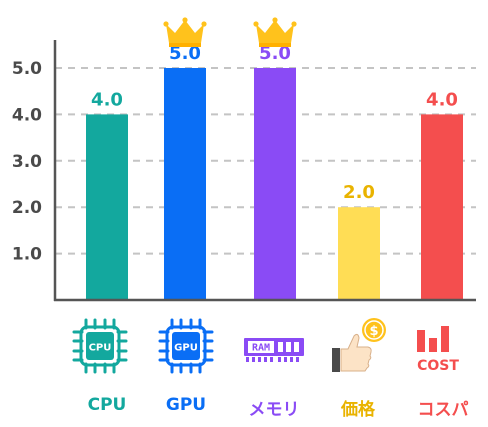 Image resolution: width=488 pixels, height=427 pixels. I want to click on gpu-icon-text: GPU, so click(186, 348).